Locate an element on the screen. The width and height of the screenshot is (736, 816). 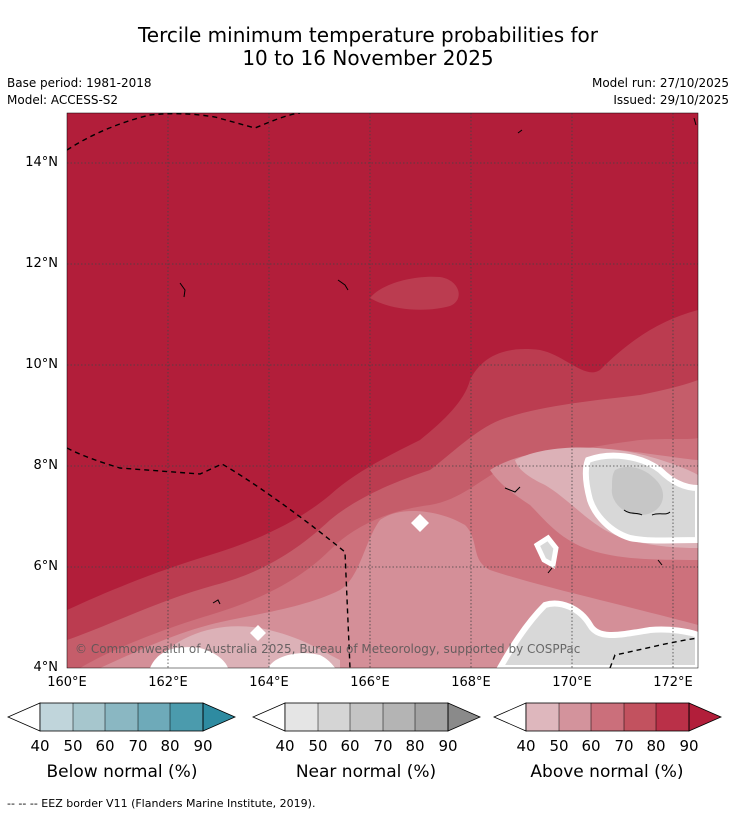
above-80-island is located at coordinates (414, 293).